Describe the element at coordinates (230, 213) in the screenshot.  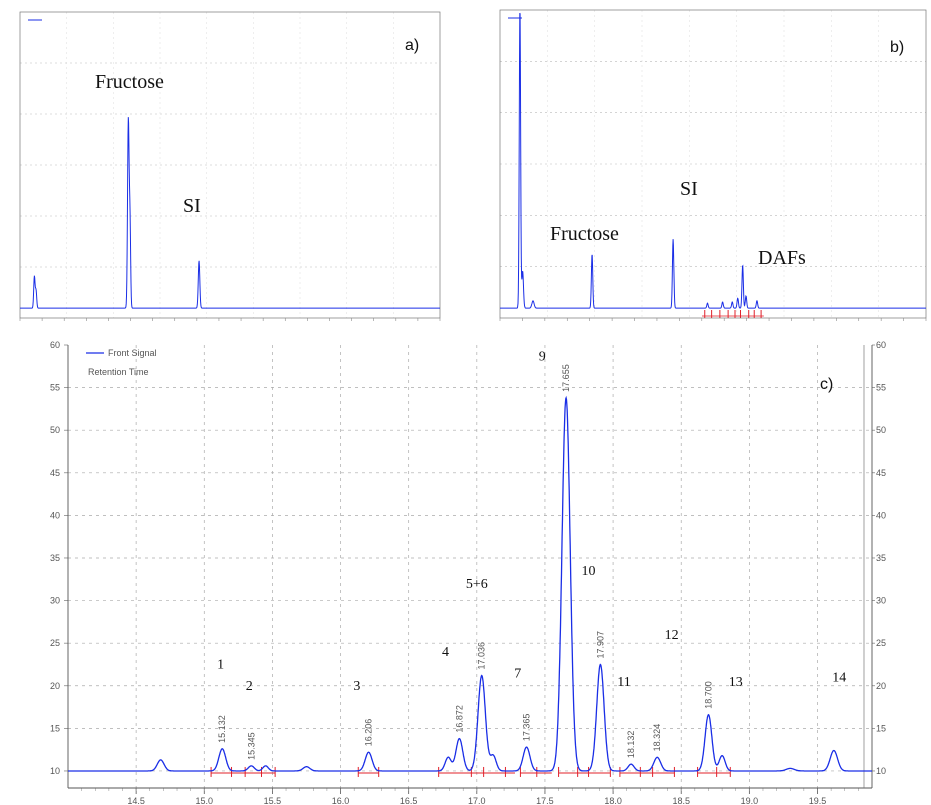
I see `chromatogram-trace` at that location.